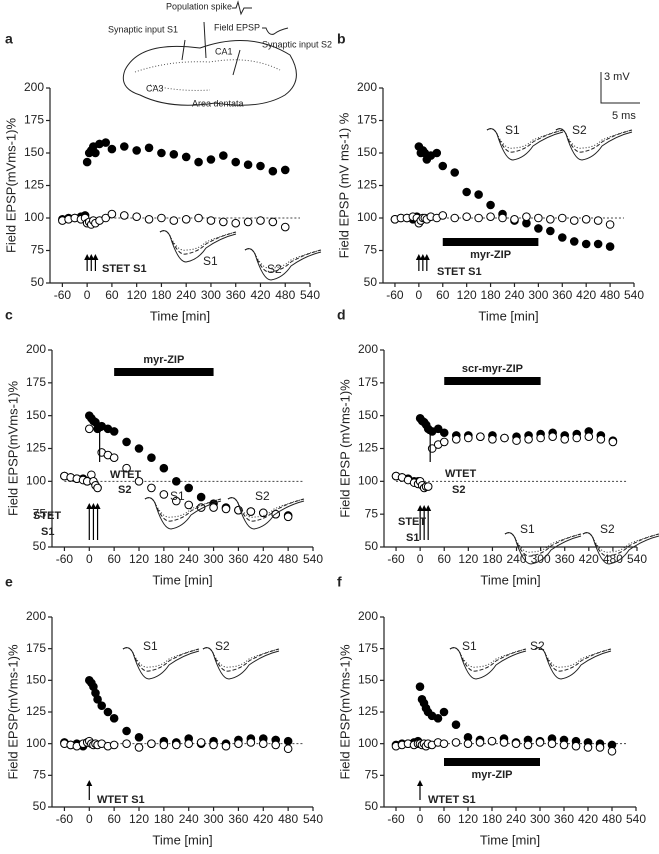 Image resolution: width=659 pixels, height=854 pixels. Describe the element at coordinates (367, 87) in the screenshot. I see `y-tick-label: 200` at that location.